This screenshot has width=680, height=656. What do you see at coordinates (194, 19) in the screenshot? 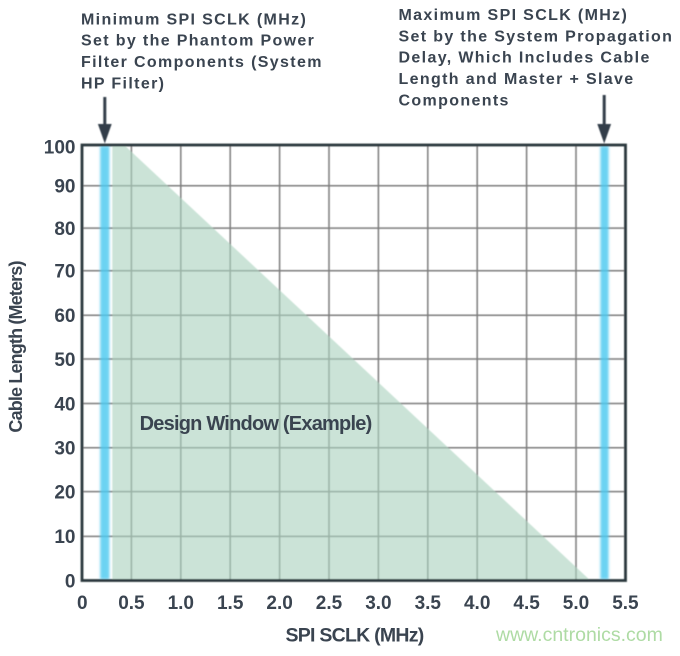
I see `svg-text: Minimum SPI SCLK (MHz)` at bounding box center [194, 19].